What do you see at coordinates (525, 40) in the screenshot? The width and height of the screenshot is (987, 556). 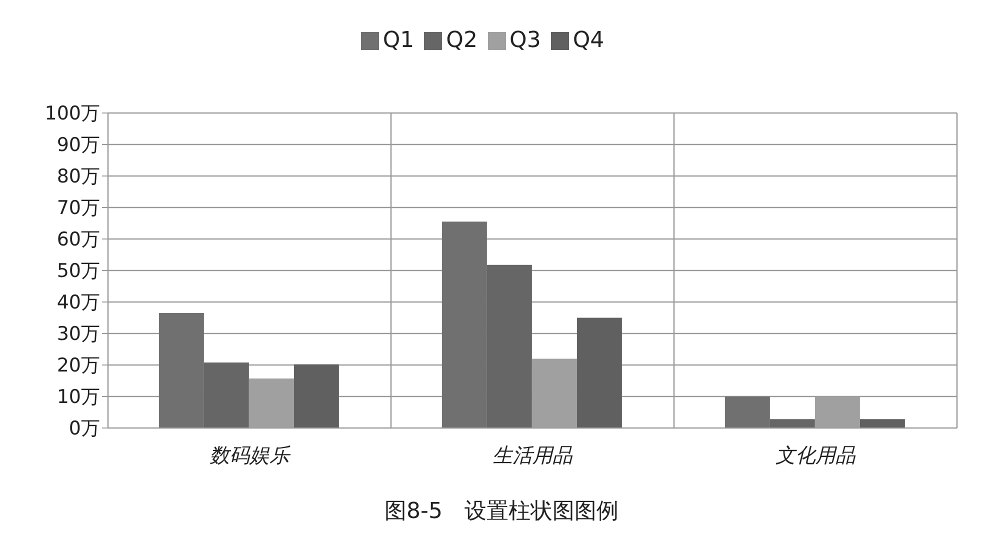 I see `legend-label: Q3` at bounding box center [525, 40].